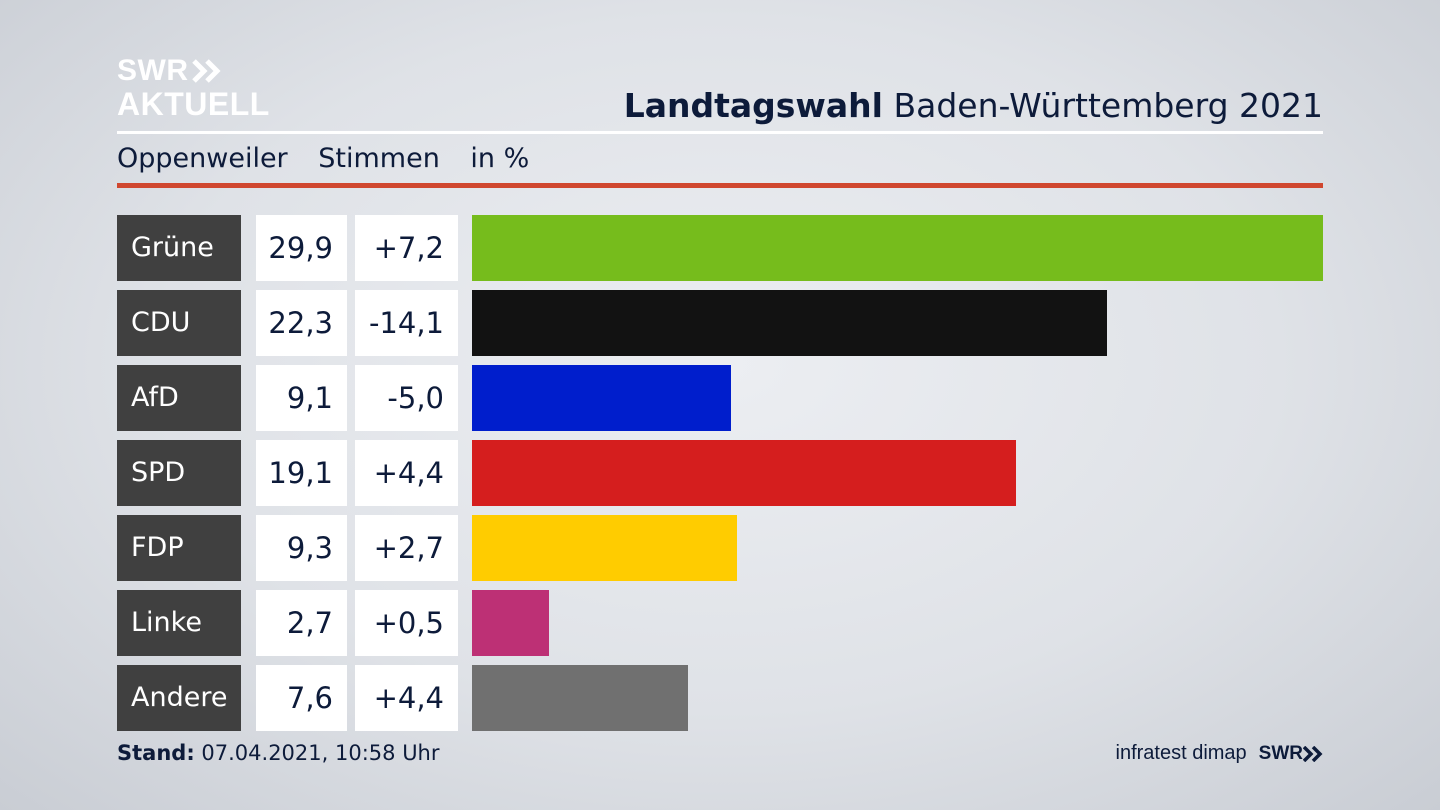 This screenshot has height=810, width=1440. I want to click on party-label: Andere, so click(179, 698).